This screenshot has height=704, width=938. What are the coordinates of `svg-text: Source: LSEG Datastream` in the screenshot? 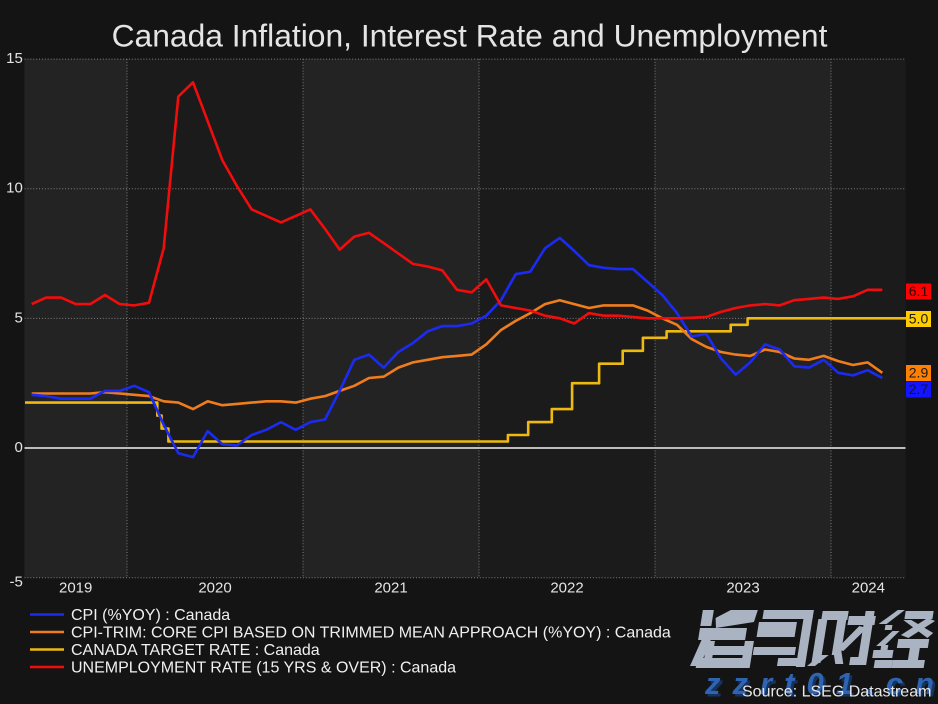 It's located at (836, 692).